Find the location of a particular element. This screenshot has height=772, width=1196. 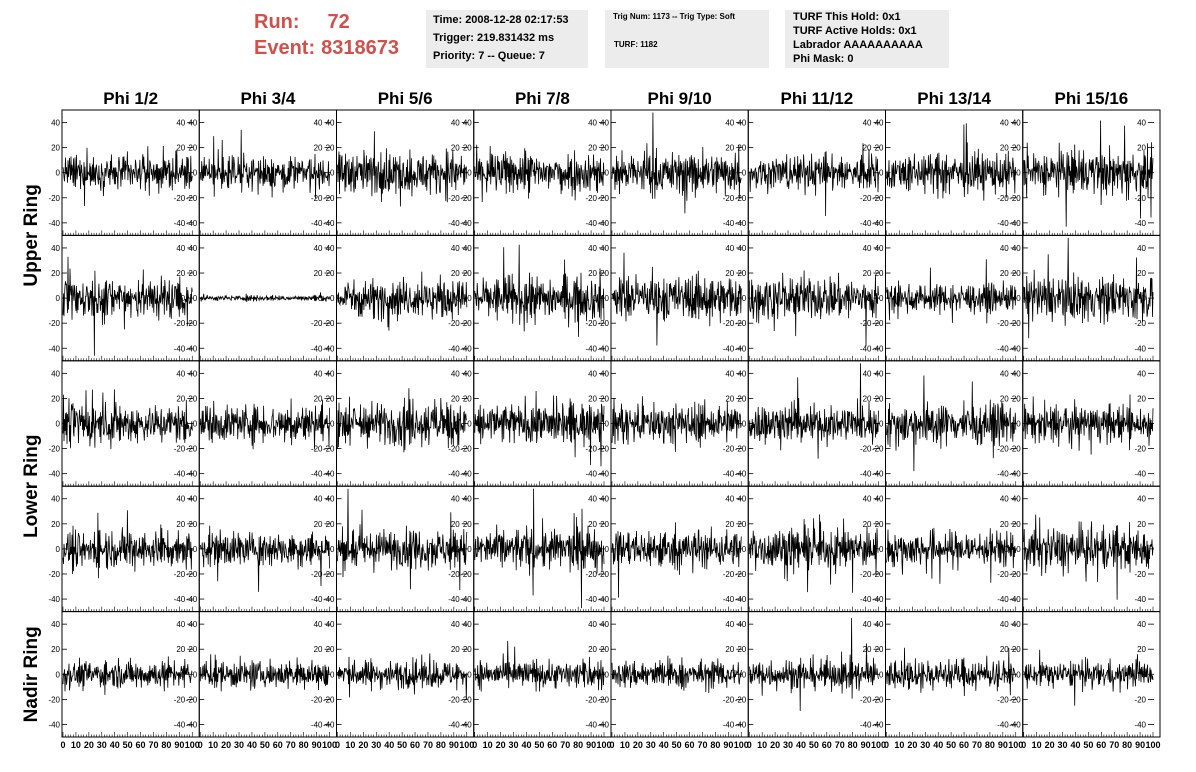

waveform-trace-r3-c5 is located at coordinates (676, 424).